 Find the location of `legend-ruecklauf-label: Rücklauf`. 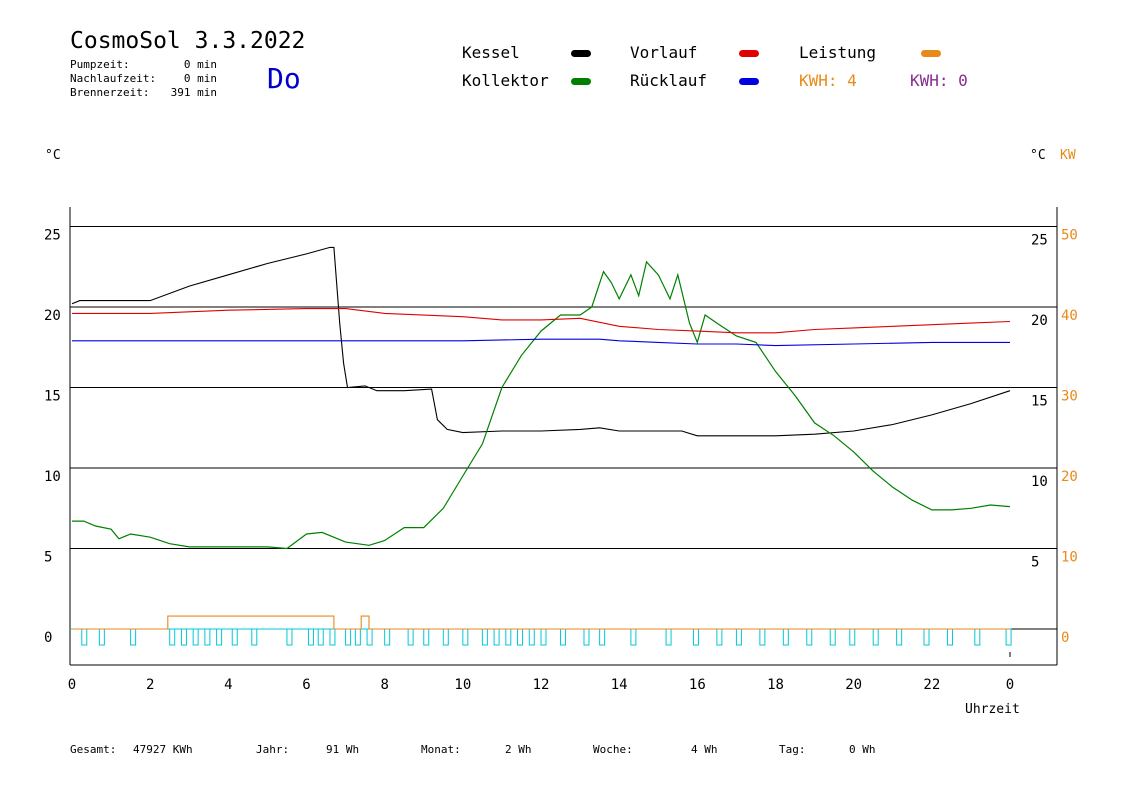

legend-ruecklauf-label: Rücklauf is located at coordinates (669, 80).